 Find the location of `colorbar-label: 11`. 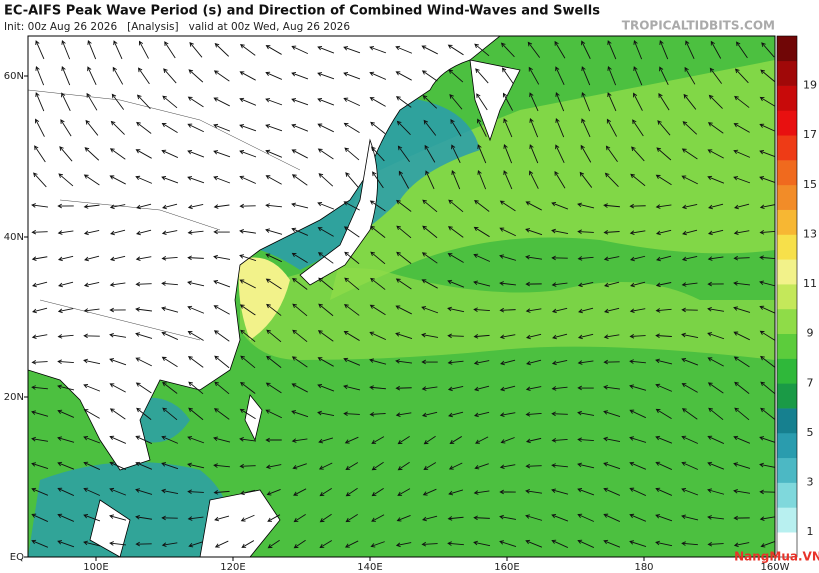

colorbar-label: 11 is located at coordinates (810, 283).